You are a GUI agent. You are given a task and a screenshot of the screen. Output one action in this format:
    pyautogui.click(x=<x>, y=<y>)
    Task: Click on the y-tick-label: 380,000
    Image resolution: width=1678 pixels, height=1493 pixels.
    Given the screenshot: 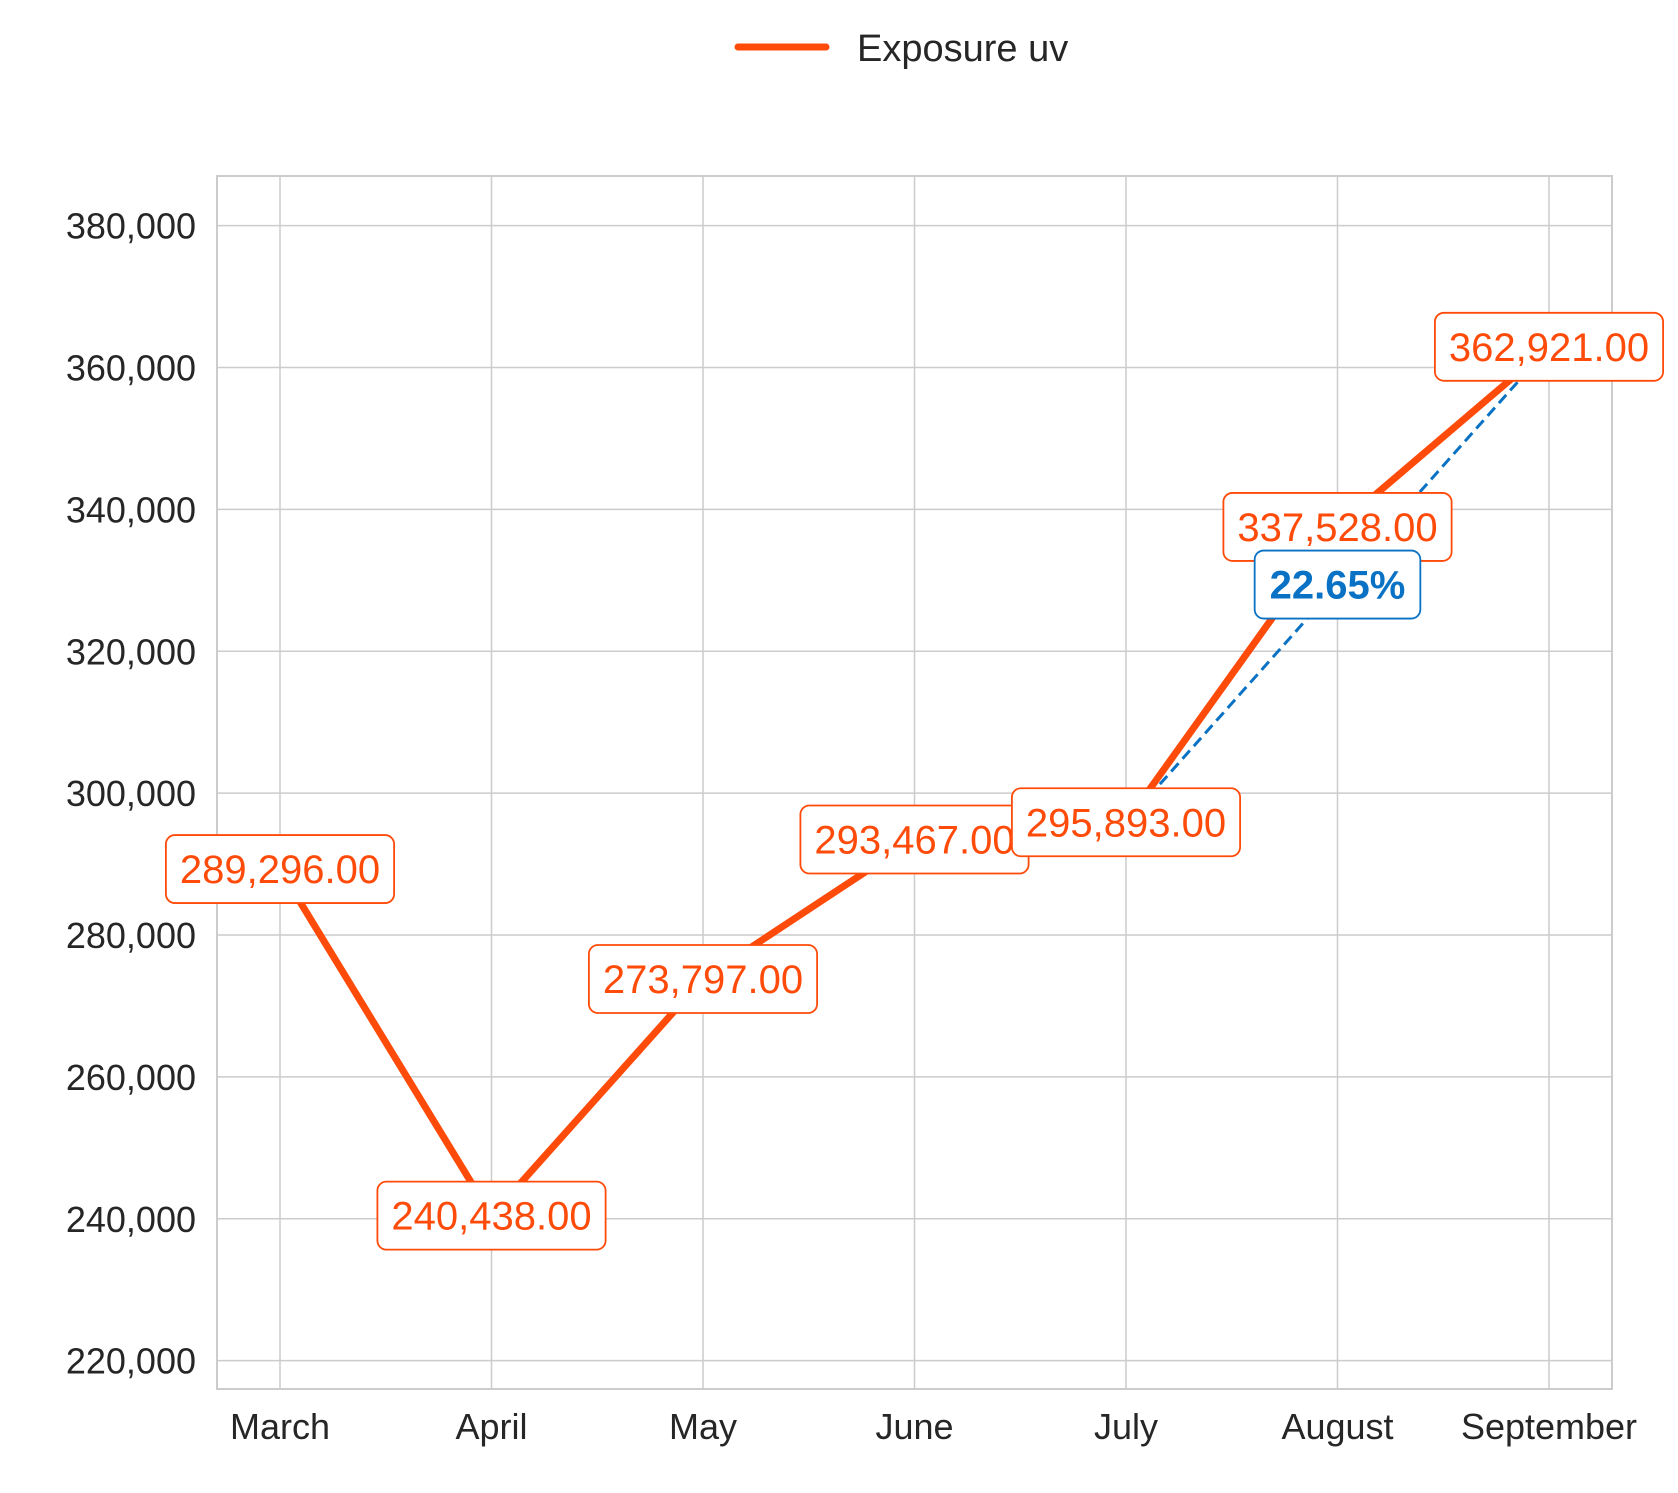 What is the action you would take?
    pyautogui.click(x=131, y=226)
    